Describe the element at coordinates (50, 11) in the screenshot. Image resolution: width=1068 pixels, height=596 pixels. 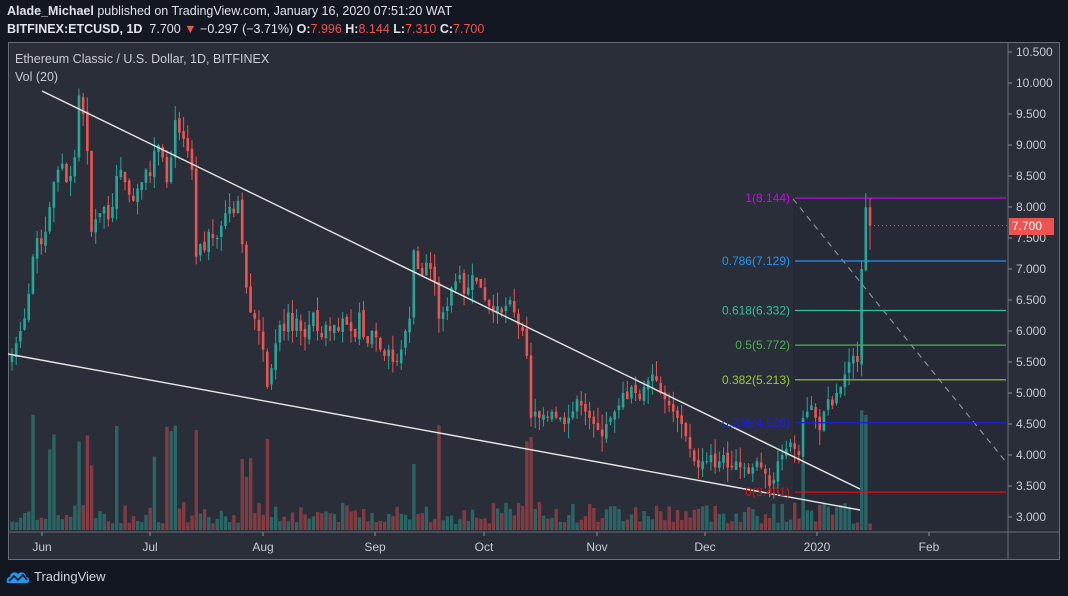
I see `author-name: Alade_Michael` at that location.